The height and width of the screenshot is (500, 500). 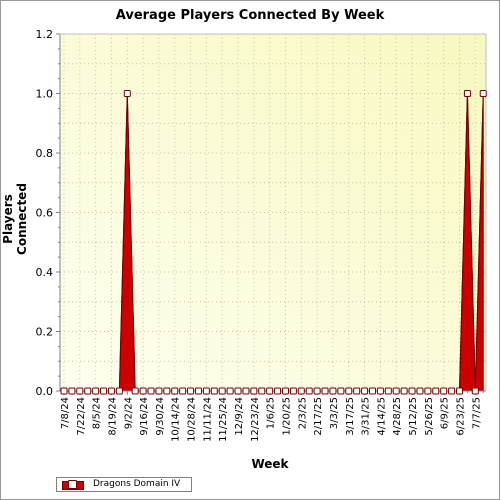 I want to click on x-tick-label: 1/20/25, so click(x=286, y=416).